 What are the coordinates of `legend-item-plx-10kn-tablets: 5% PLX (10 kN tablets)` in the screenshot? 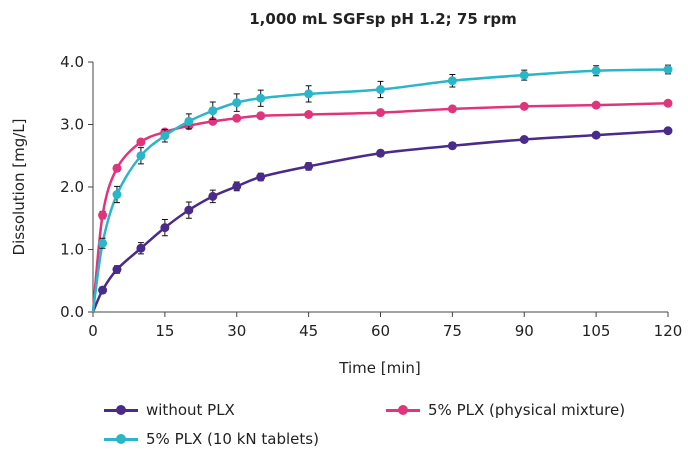 It's located at (211, 439).